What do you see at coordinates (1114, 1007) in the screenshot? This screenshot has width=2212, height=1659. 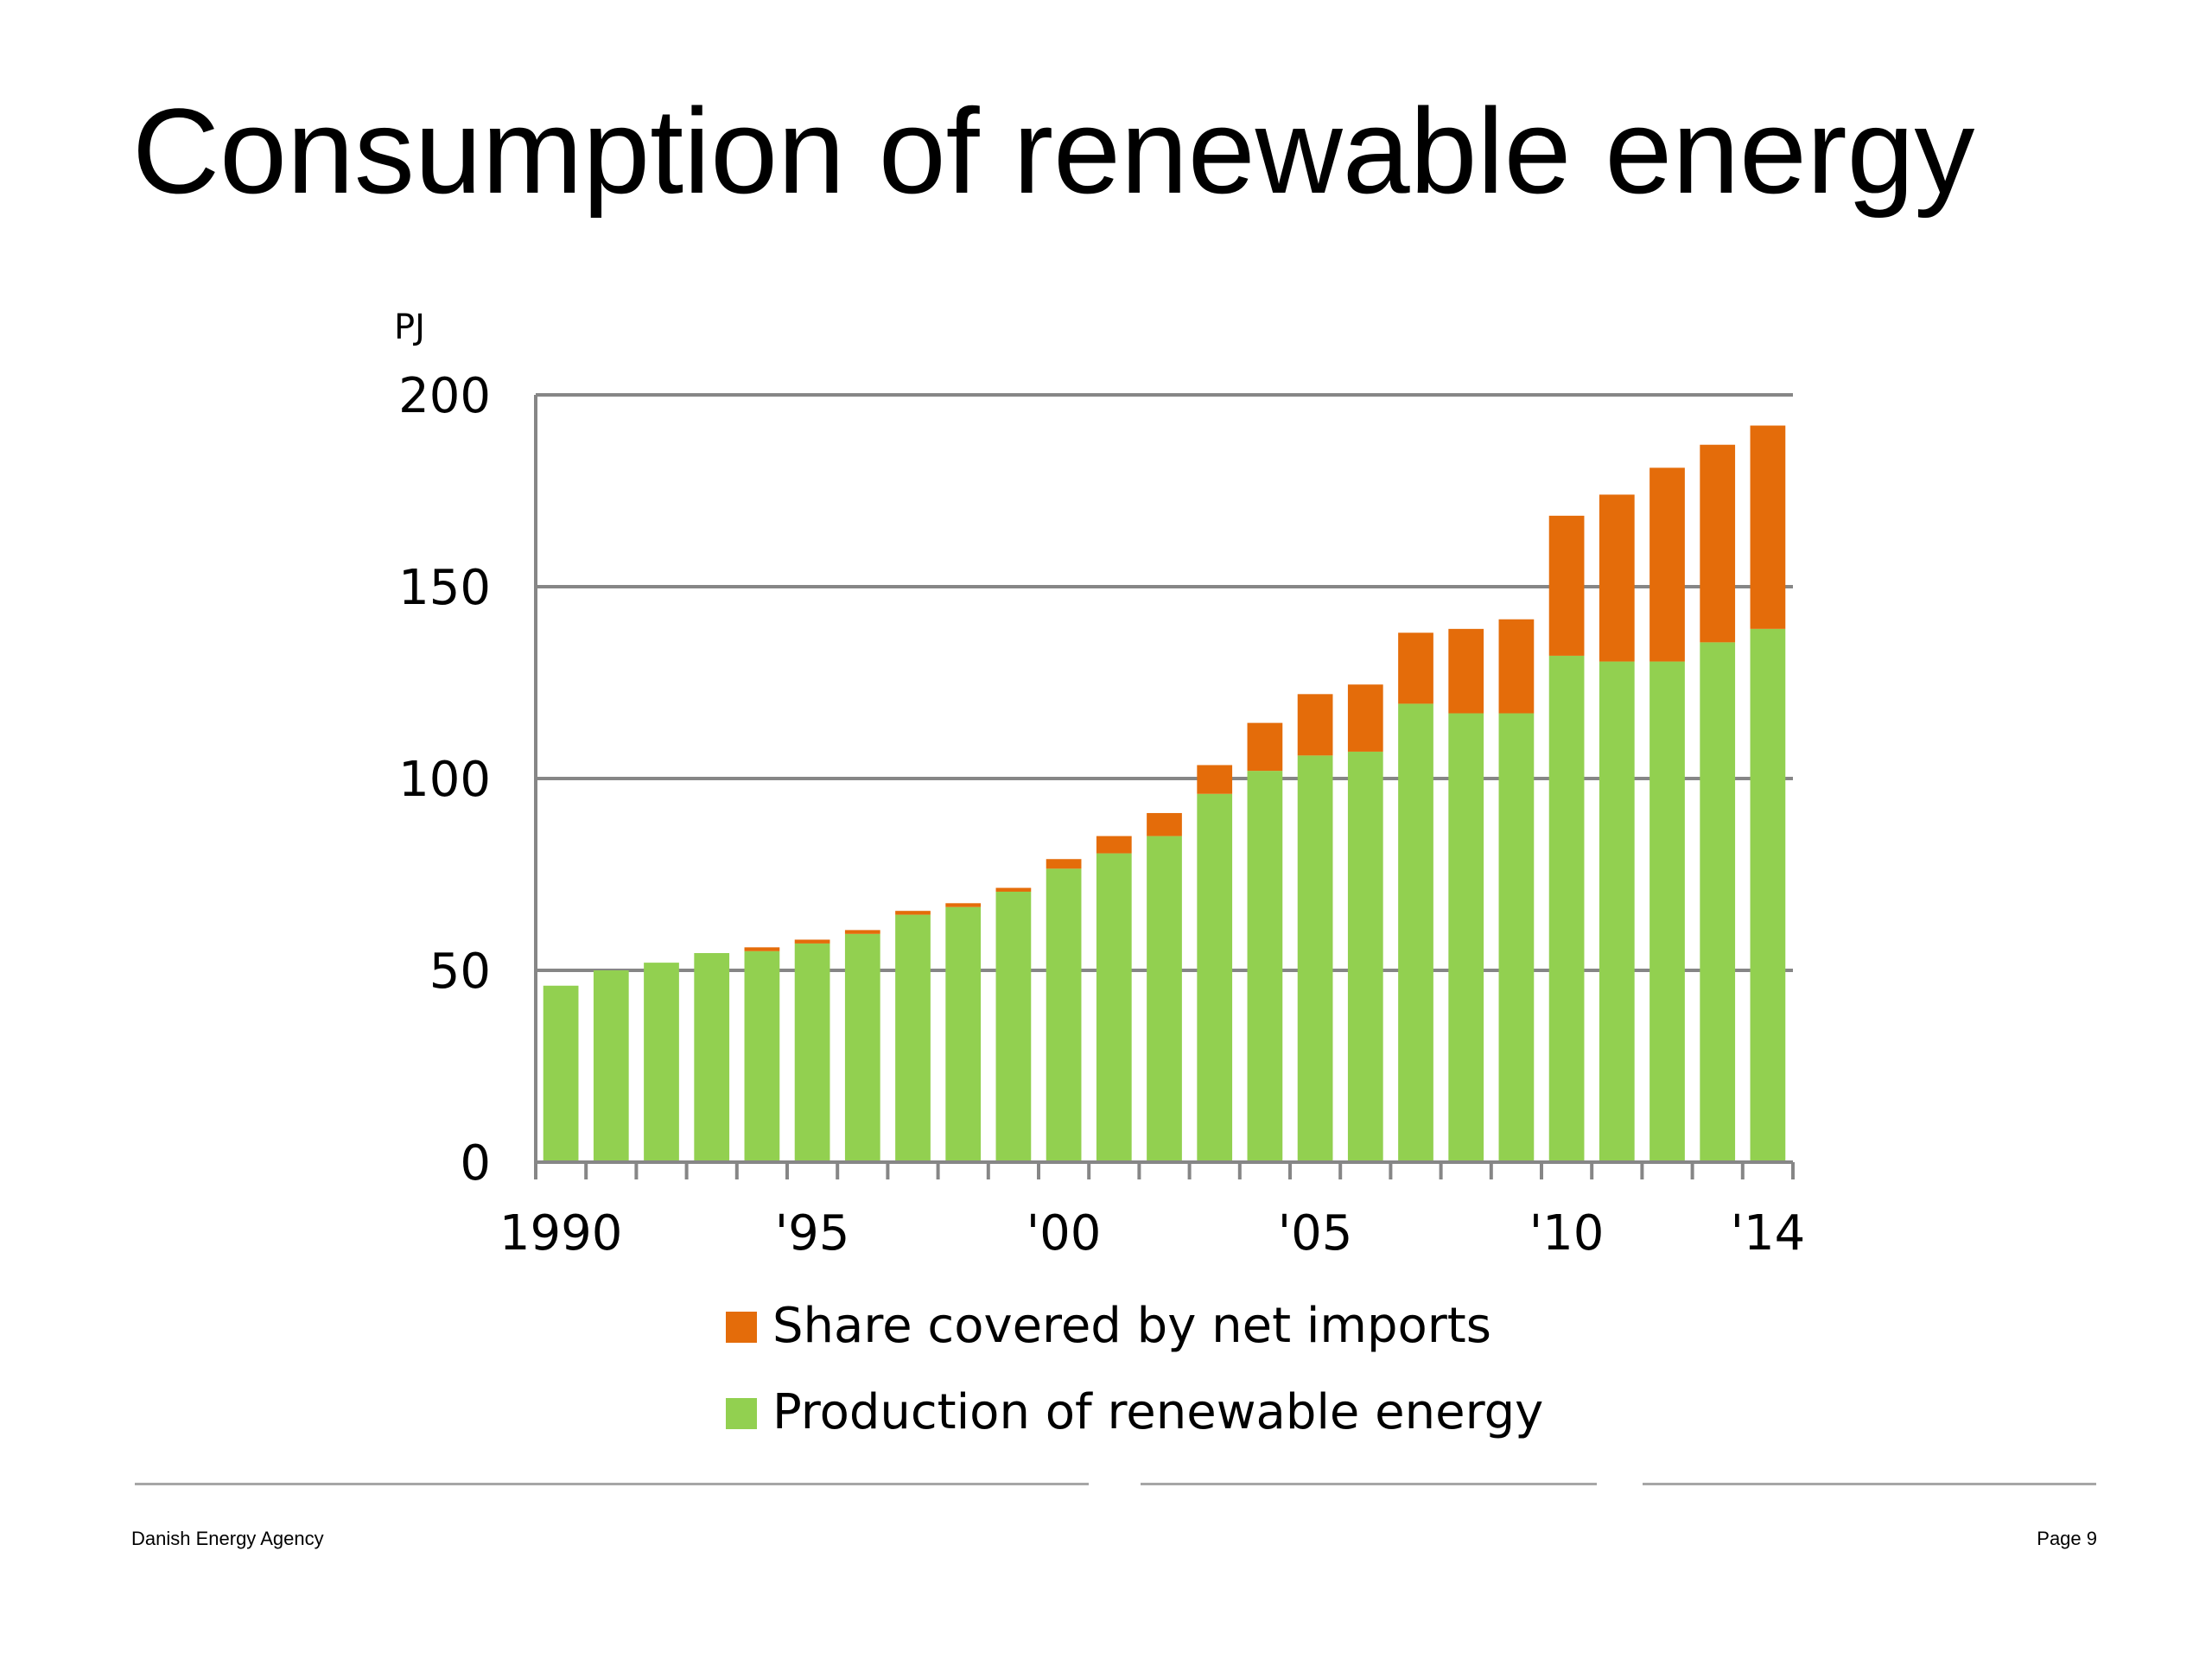 I see `bar-production-2001` at bounding box center [1114, 1007].